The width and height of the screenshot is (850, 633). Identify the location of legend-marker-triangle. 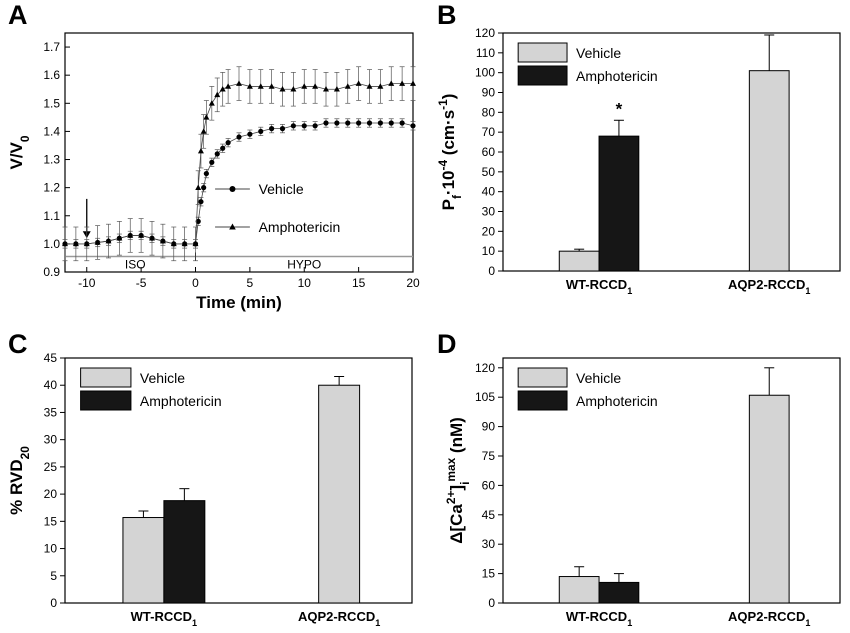
(232, 226).